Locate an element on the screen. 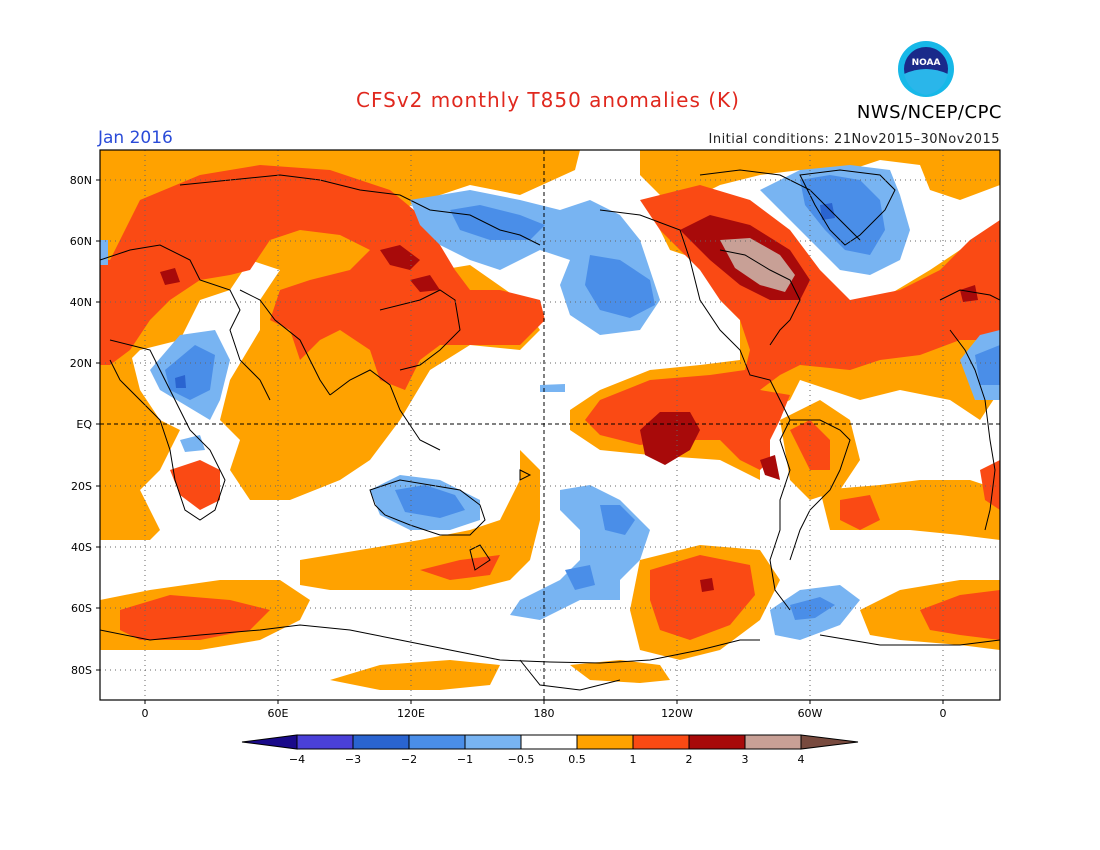  colorbar-label: −3 is located at coordinates (353, 759).